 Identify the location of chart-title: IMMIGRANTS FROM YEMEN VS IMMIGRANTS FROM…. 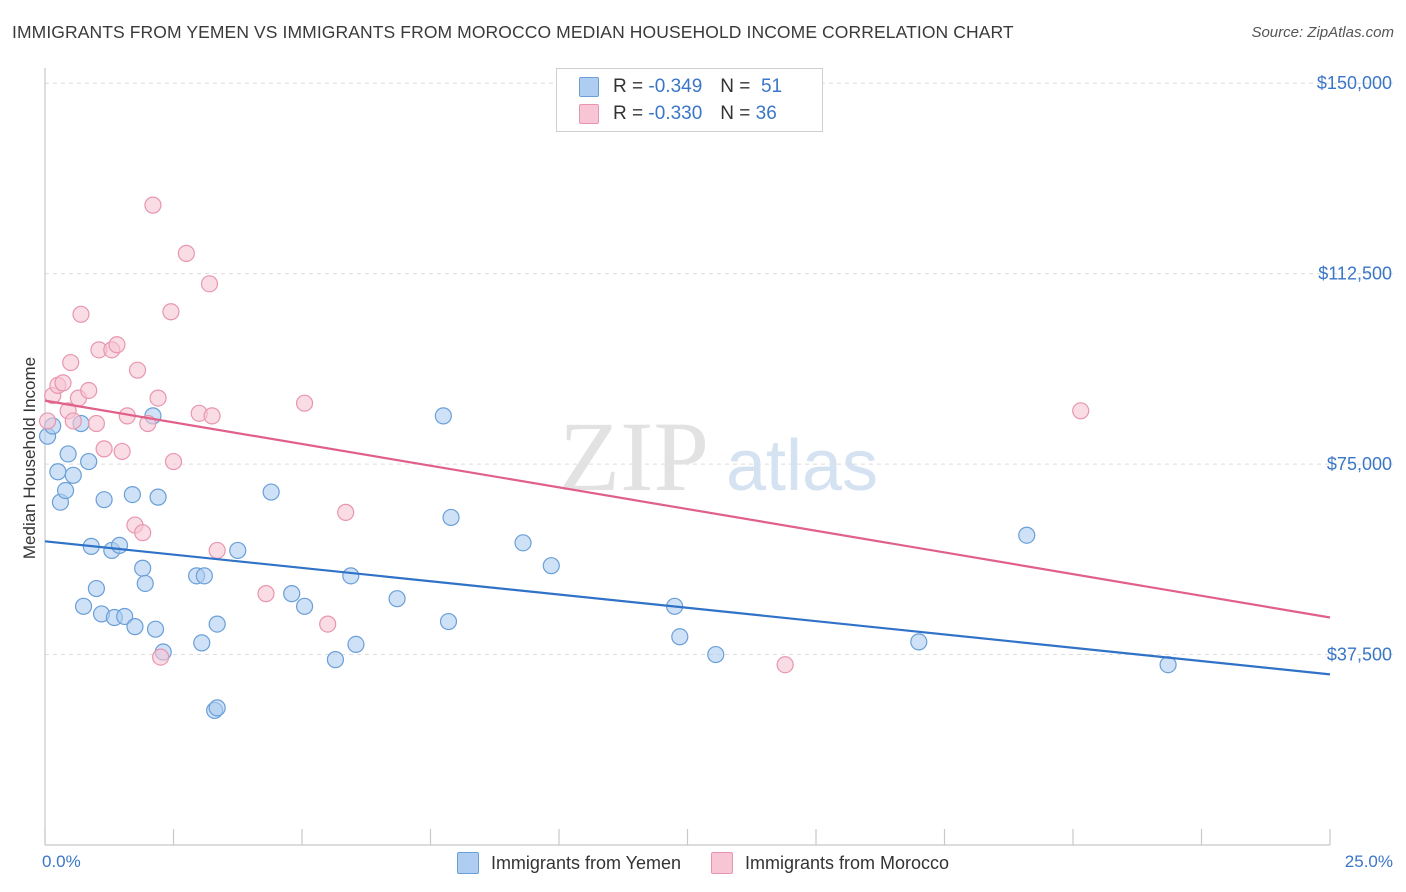
(513, 32).